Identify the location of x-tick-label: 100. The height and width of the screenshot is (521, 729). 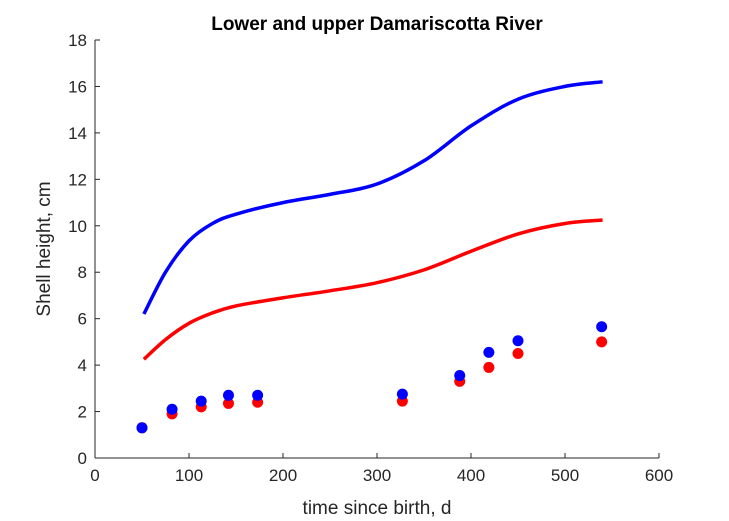
(189, 475).